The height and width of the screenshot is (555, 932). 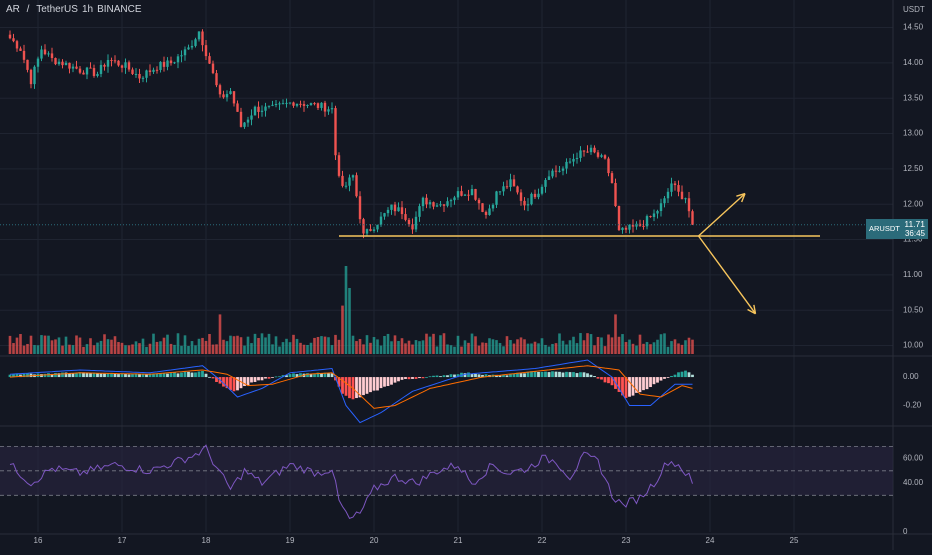 What do you see at coordinates (913, 345) in the screenshot?
I see `price-tick-label: 10.00` at bounding box center [913, 345].